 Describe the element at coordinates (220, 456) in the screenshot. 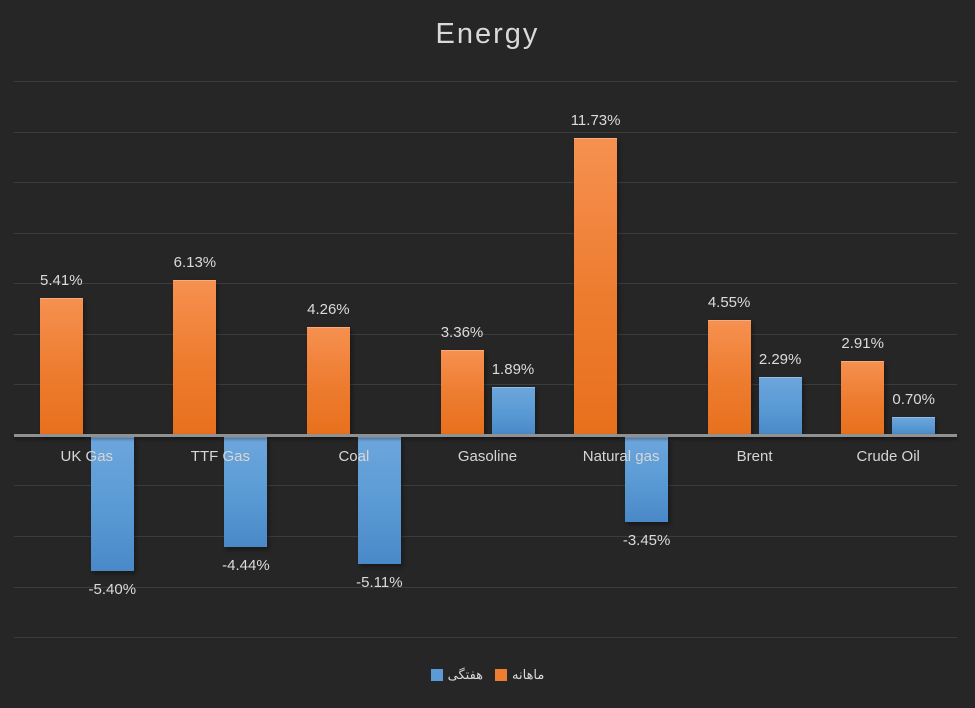

I see `category-label: TTF Gas` at that location.